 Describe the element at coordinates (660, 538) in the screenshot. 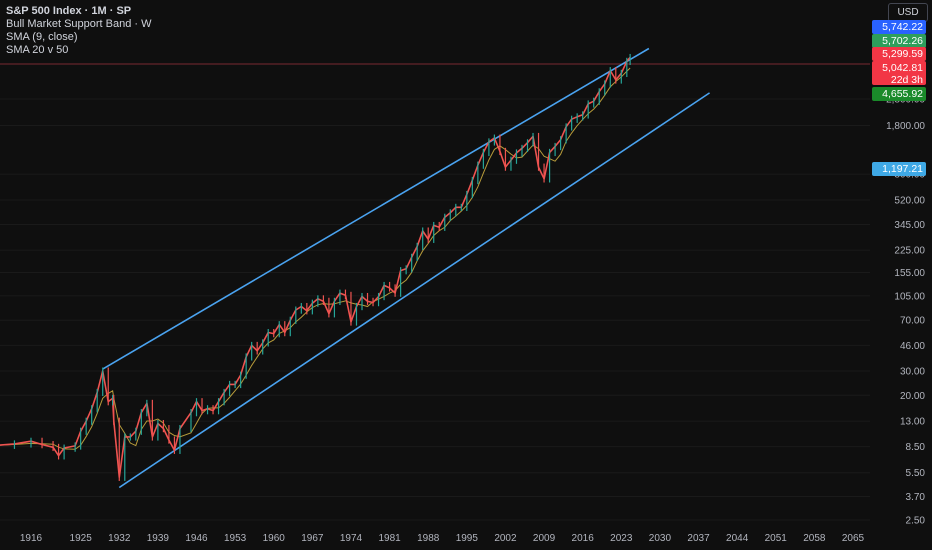

I see `x-axis-tick-label: 2030` at that location.